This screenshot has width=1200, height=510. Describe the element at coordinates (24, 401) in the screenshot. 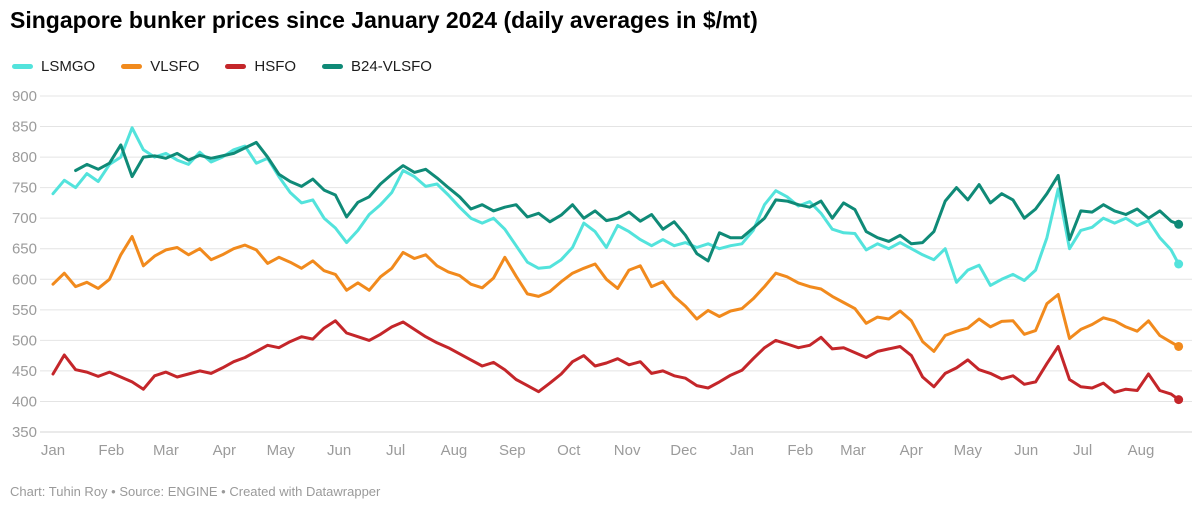

I see `y-tick-label: 400` at that location.